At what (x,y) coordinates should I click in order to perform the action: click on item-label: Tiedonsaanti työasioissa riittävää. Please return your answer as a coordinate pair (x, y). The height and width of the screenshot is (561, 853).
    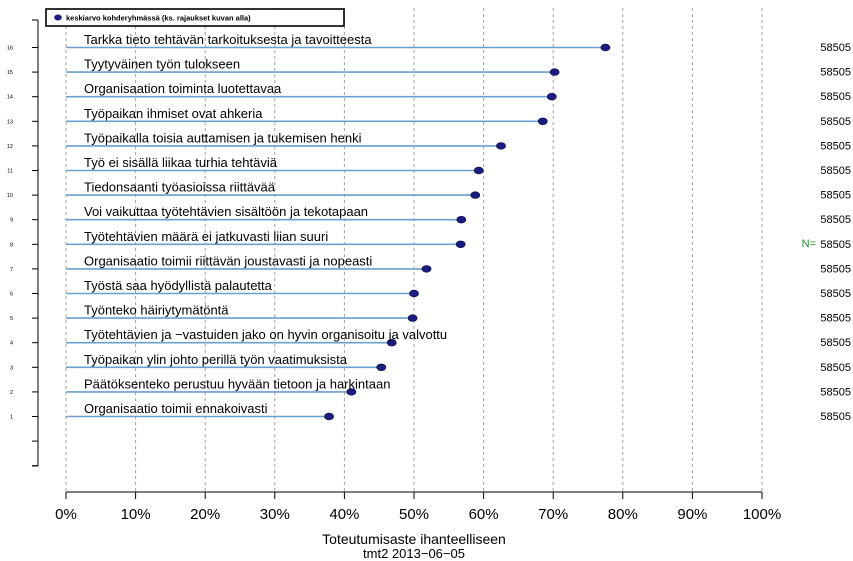
    Looking at the image, I should click on (180, 187).